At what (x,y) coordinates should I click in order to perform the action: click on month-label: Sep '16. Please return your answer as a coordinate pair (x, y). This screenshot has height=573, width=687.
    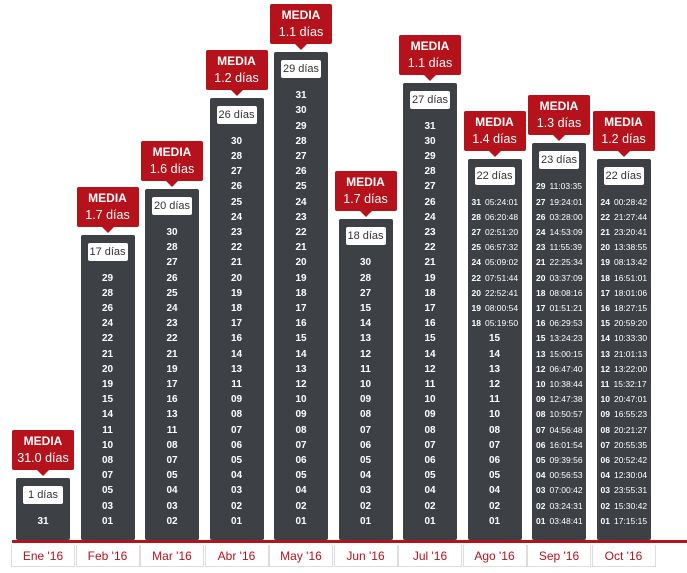
    Looking at the image, I should click on (559, 556).